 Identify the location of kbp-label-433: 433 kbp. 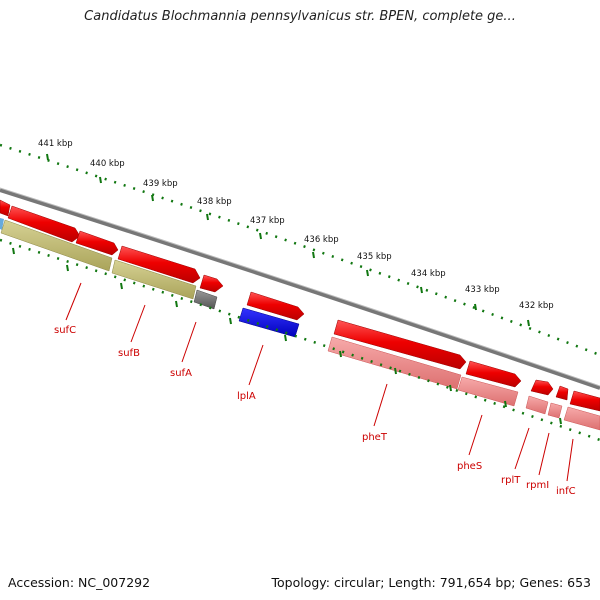
(482, 290).